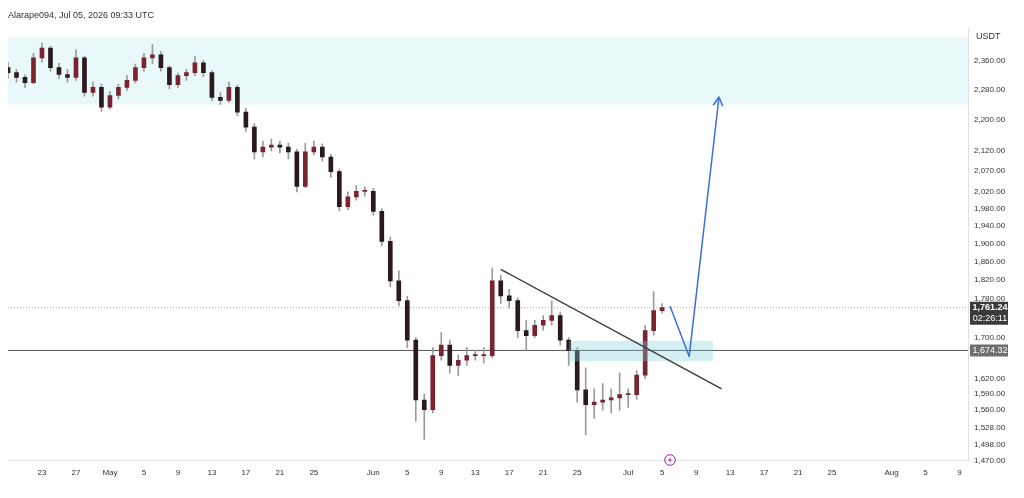  Describe the element at coordinates (990, 171) in the screenshot. I see `y-tick-label: 2,070.00` at that location.